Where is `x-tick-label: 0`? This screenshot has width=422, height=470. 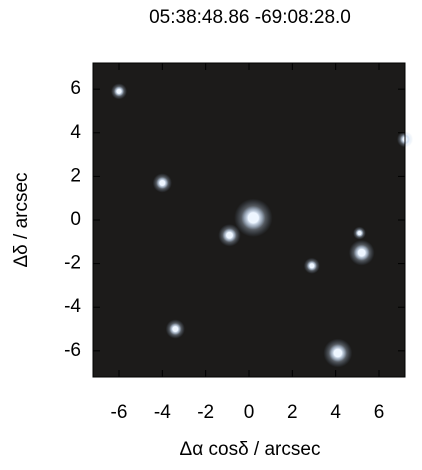
x-tick-label: 0 is located at coordinates (249, 412).